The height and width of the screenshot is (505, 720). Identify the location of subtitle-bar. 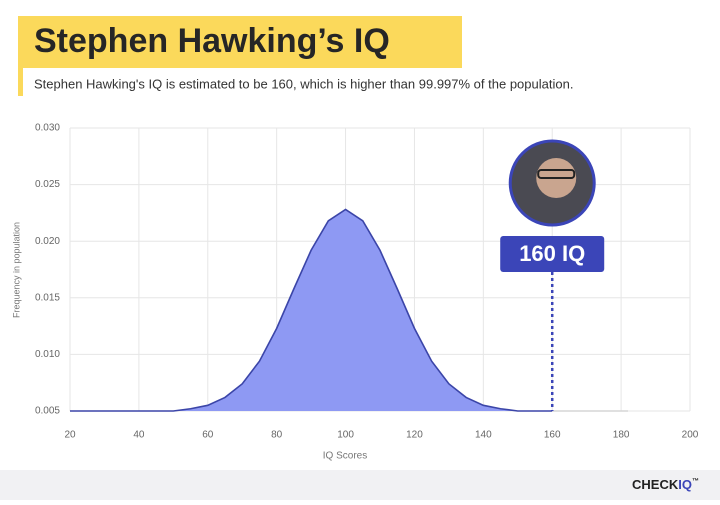
(20, 82).